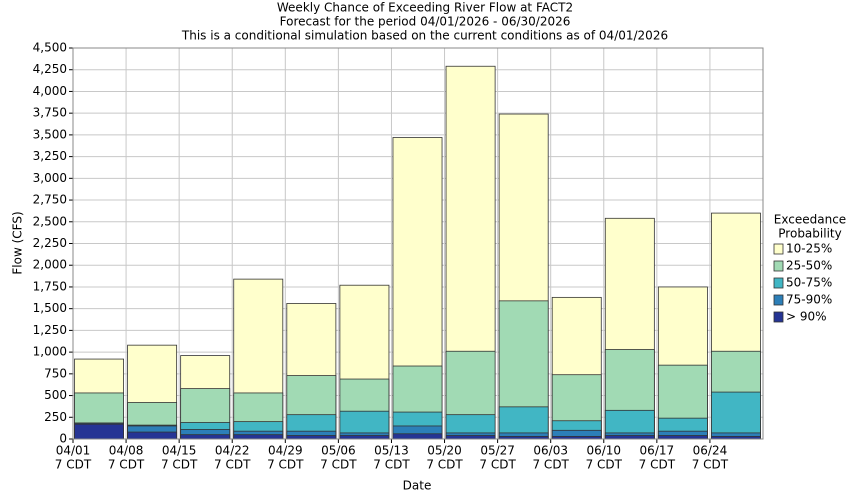 The width and height of the screenshot is (850, 500). I want to click on x-tick-label: 06/17, so click(657, 451).